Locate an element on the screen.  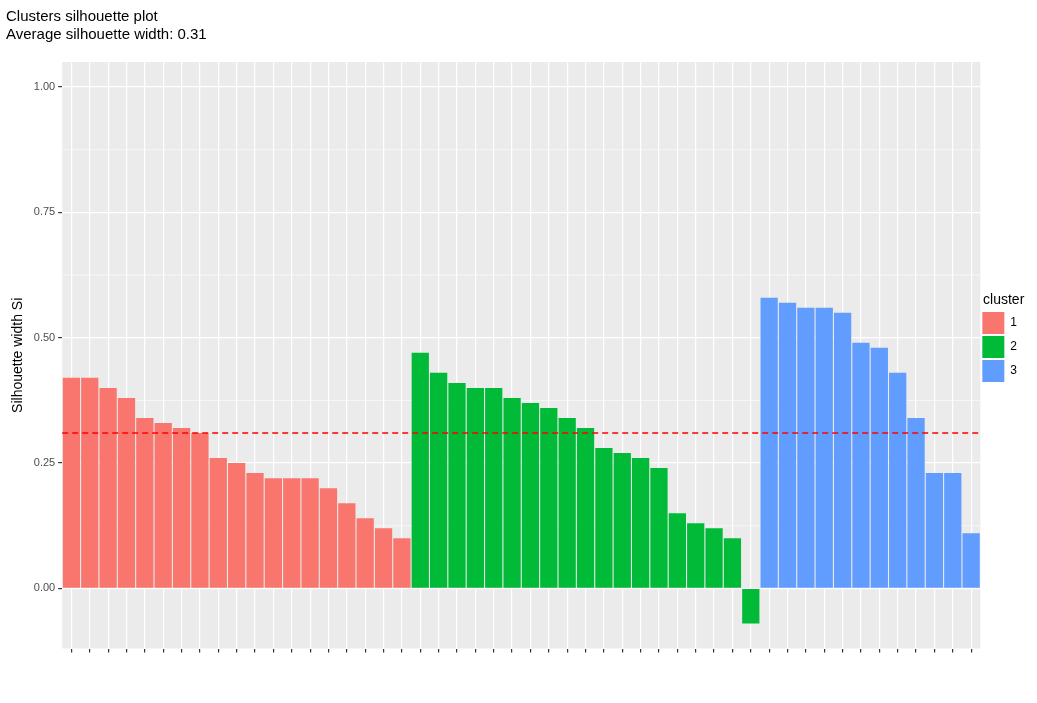
chart-subtitle: Average silhouette width: 0.31 is located at coordinates (106, 34).